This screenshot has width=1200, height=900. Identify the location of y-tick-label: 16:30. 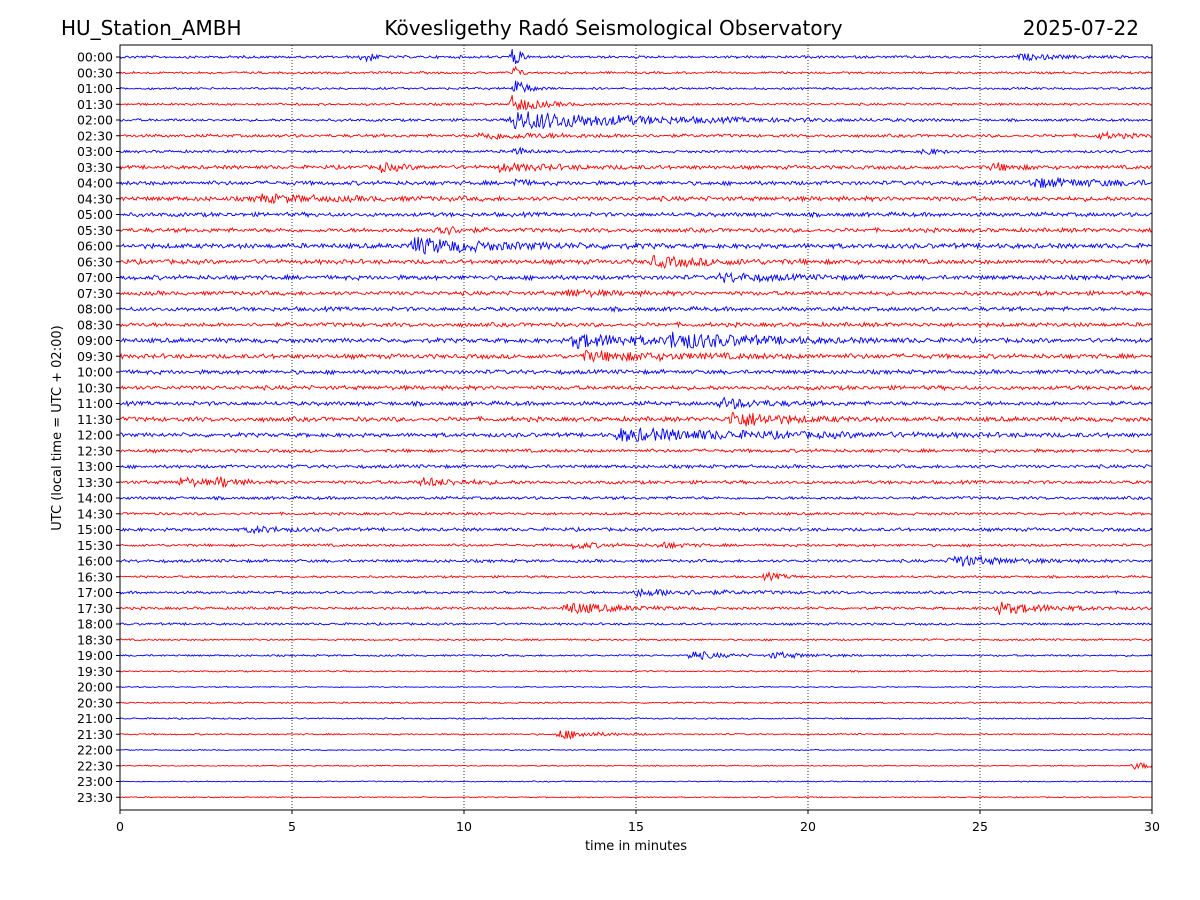
(95, 576).